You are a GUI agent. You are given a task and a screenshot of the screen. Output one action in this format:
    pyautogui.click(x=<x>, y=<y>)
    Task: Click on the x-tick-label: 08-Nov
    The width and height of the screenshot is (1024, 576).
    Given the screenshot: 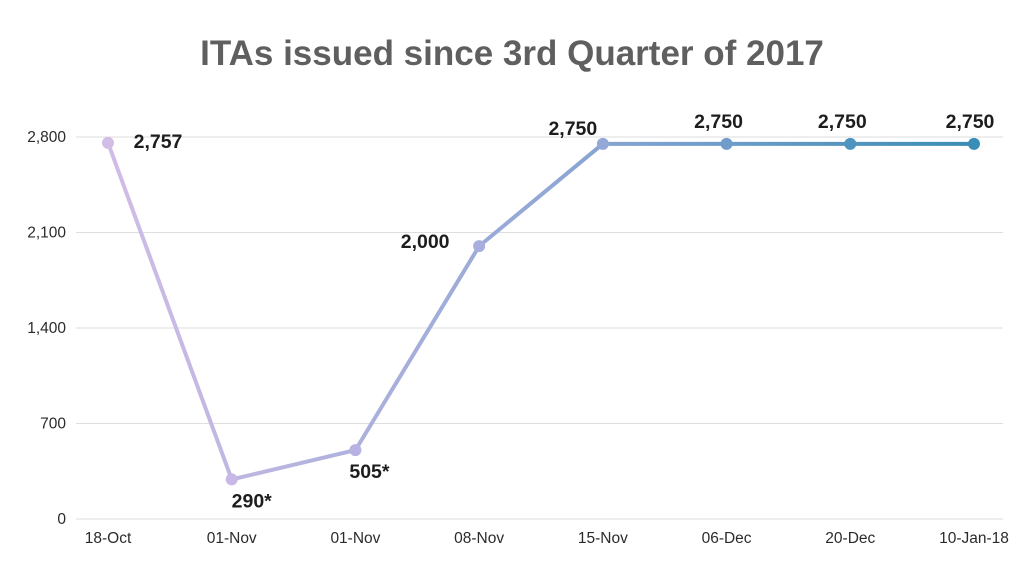 What is the action you would take?
    pyautogui.click(x=479, y=538)
    